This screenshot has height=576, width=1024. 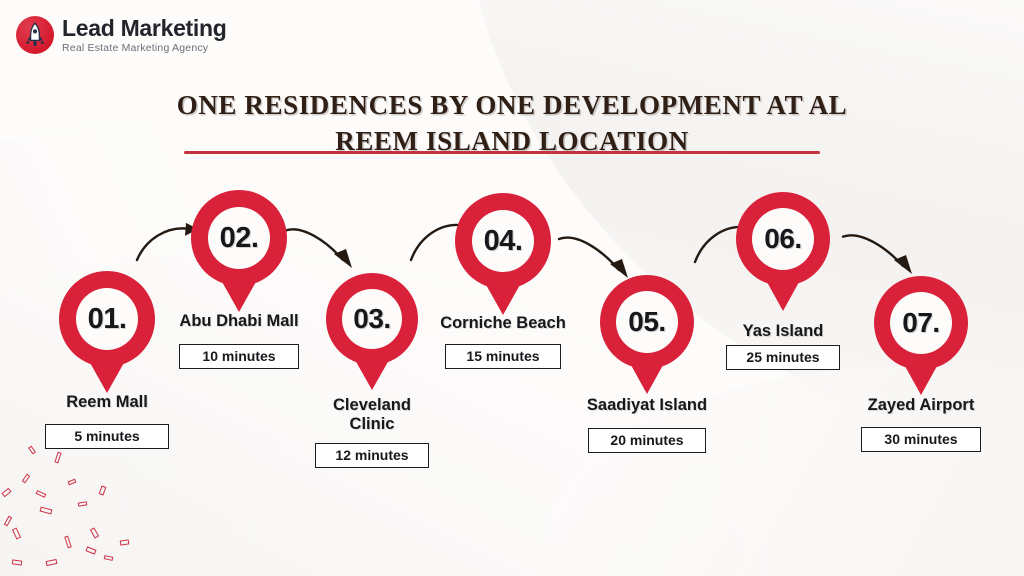 I want to click on stop-label: Reem Mall, so click(x=107, y=402).